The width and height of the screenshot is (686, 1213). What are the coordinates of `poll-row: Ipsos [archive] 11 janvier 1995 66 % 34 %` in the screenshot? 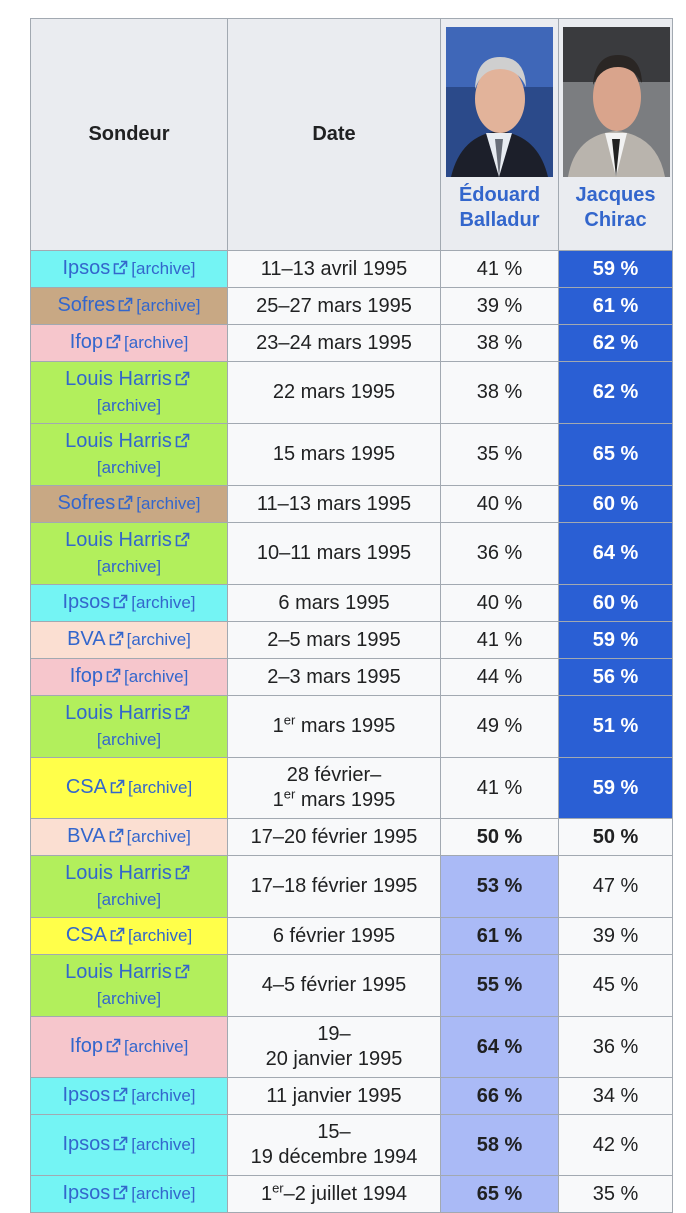 It's located at (351, 1096).